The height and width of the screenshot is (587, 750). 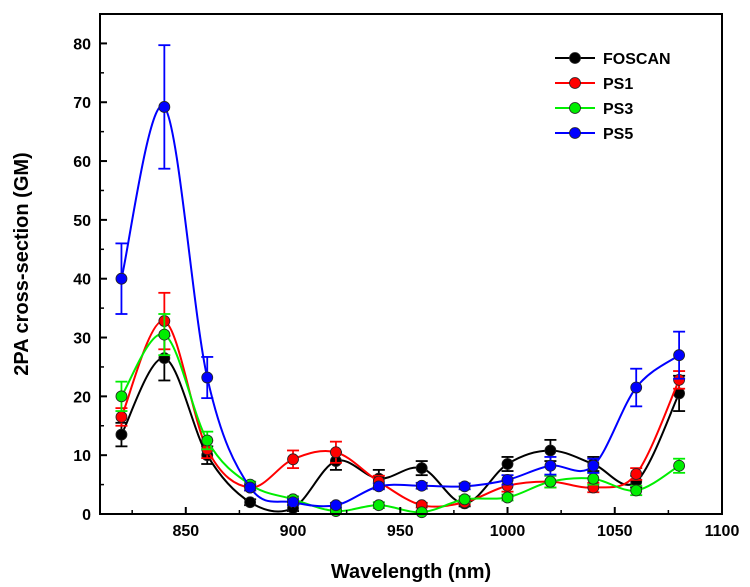 I want to click on x-tick-label: 900, so click(x=293, y=531).